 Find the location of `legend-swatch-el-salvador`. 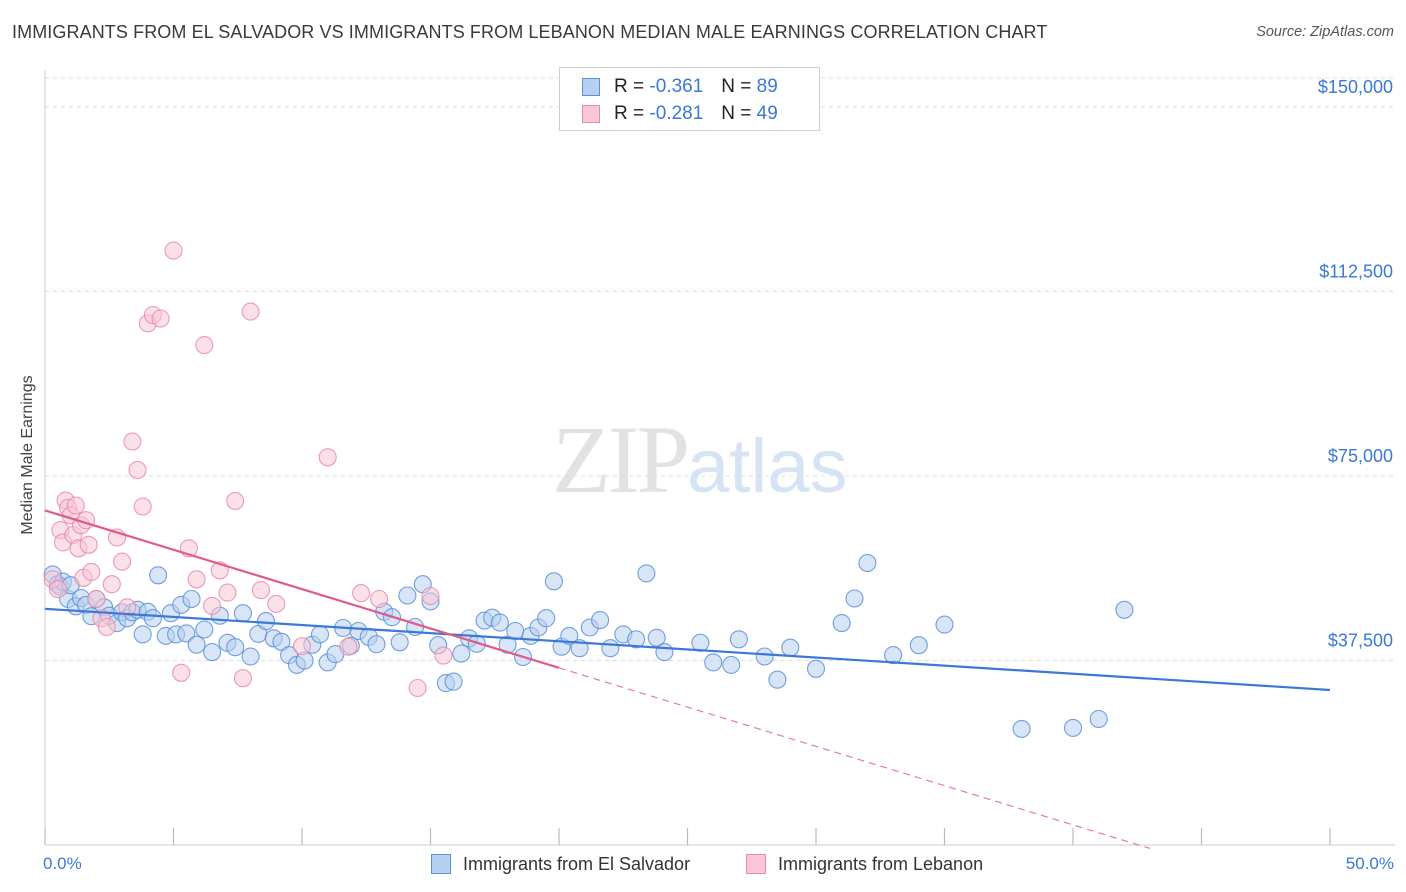

legend-swatch-el-salvador is located at coordinates (591, 87).